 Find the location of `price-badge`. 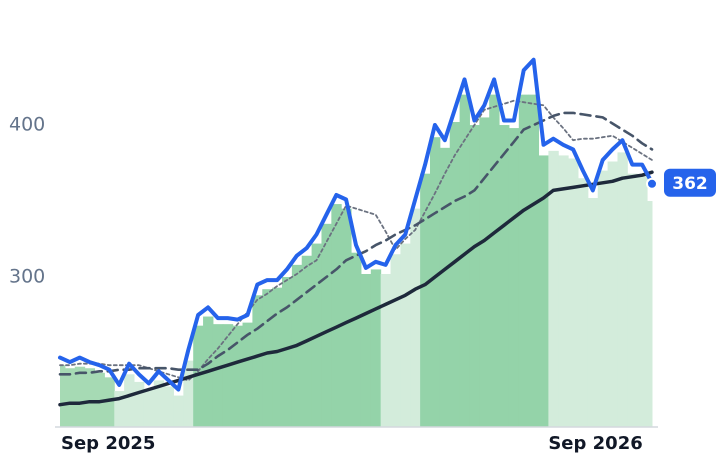

price-badge is located at coordinates (690, 182).